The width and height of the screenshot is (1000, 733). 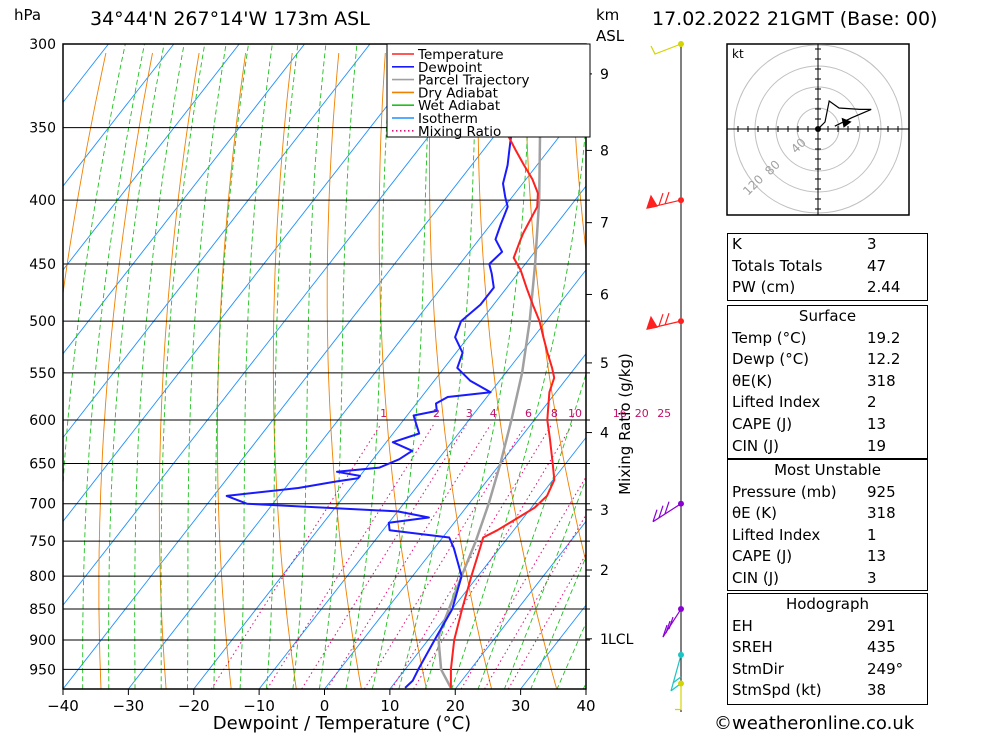 I want to click on km-tick-label: 5, so click(x=604, y=364).